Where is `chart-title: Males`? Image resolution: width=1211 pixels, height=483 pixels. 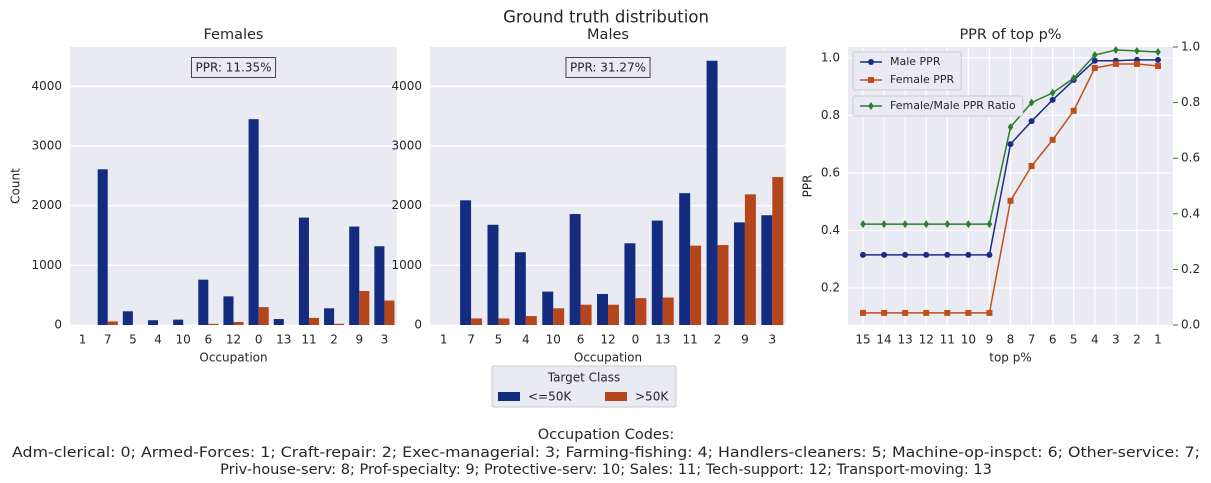 chart-title: Males is located at coordinates (608, 35).